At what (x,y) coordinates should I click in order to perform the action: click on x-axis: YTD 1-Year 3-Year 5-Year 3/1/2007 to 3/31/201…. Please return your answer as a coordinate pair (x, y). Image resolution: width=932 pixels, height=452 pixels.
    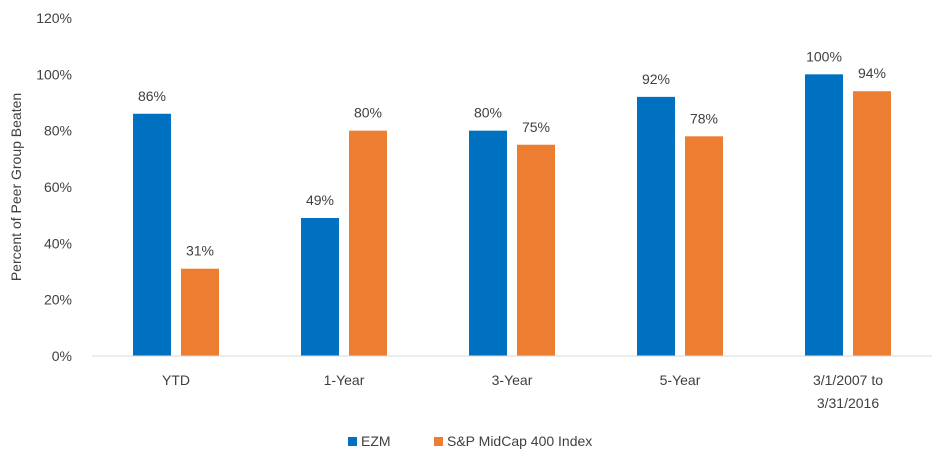
    Looking at the image, I should click on (512, 383).